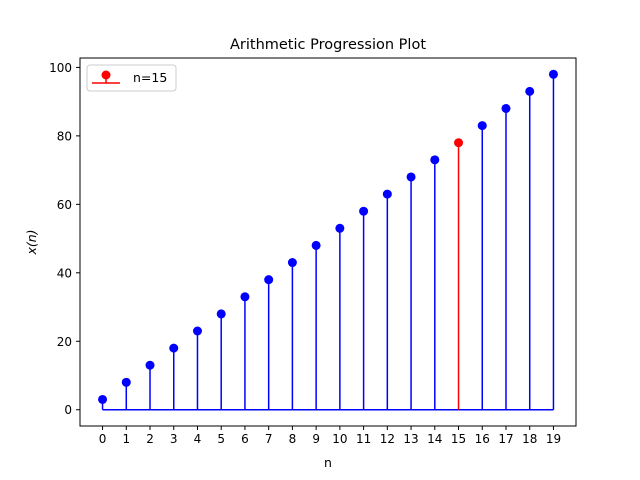  Describe the element at coordinates (64, 136) in the screenshot. I see `y-tick-label: 80` at that location.